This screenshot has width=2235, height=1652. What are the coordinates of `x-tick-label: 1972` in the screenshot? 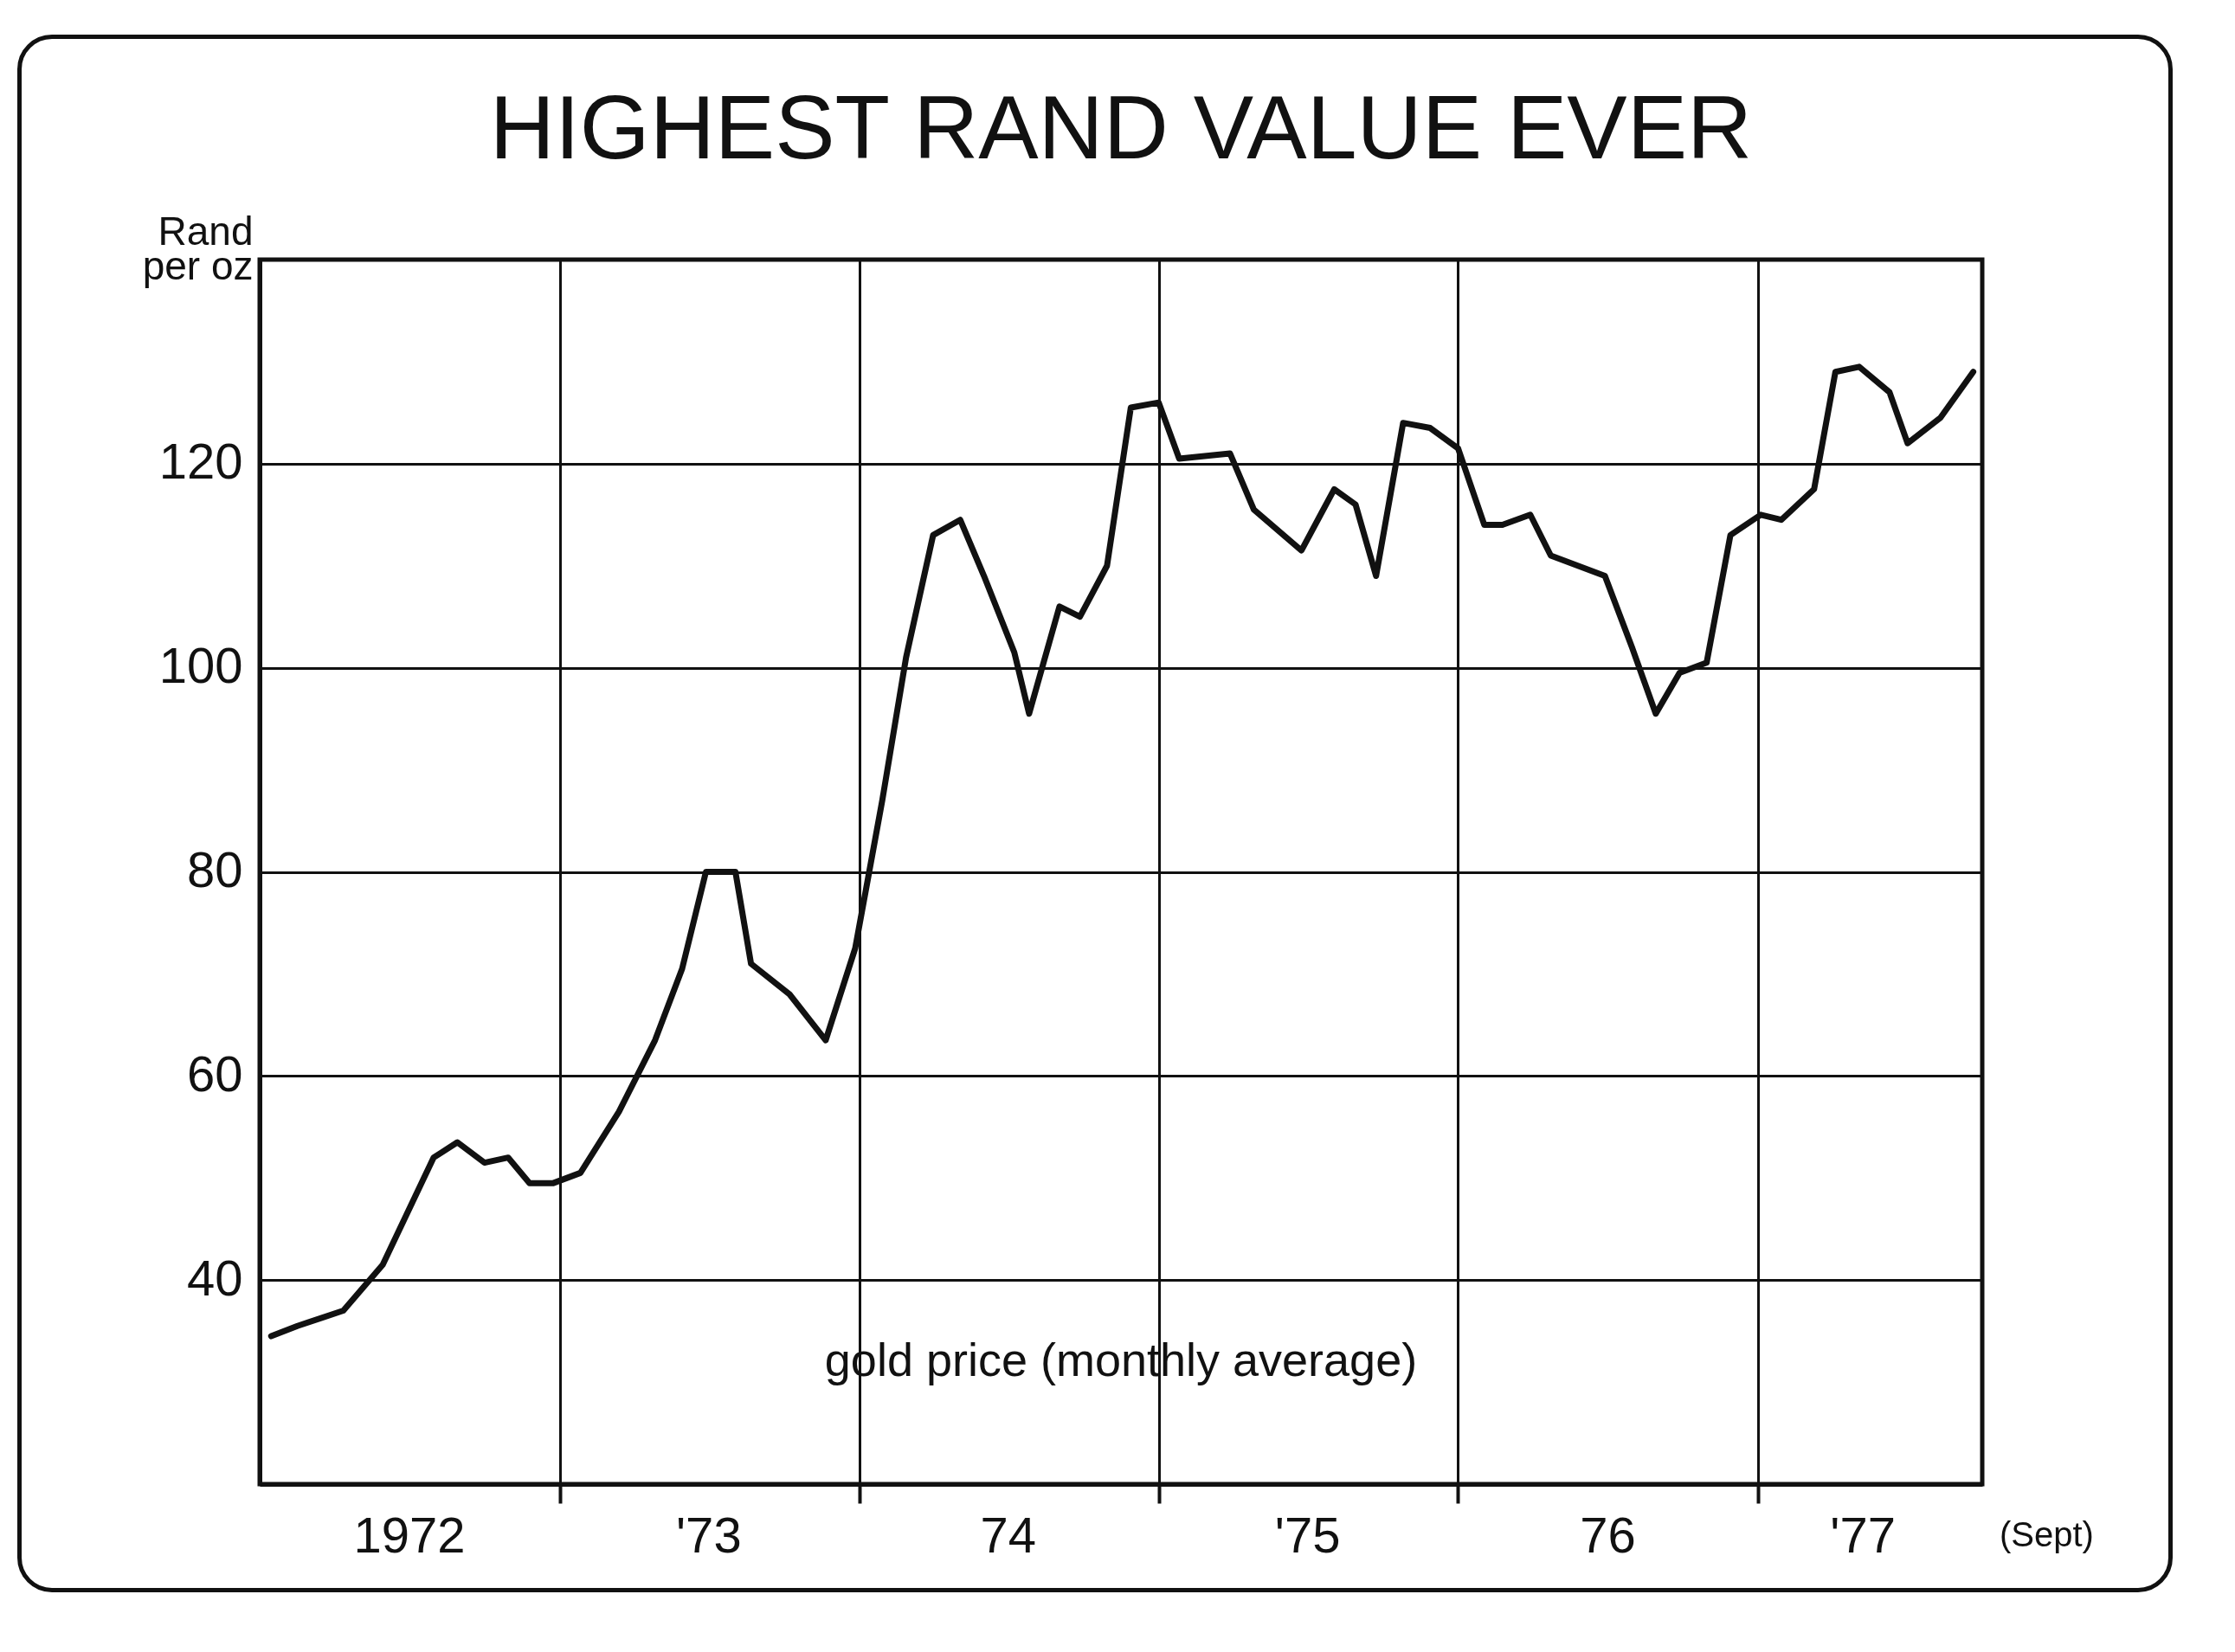 It's located at (409, 1534).